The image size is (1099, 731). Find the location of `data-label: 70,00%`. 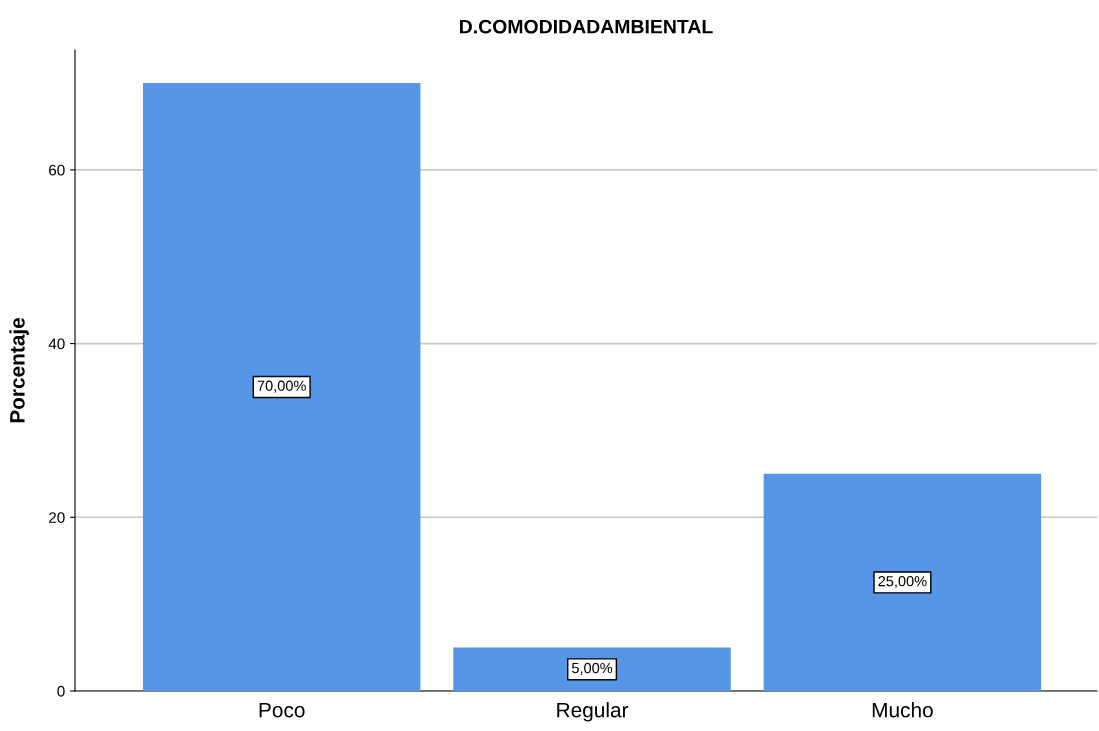

data-label: 70,00% is located at coordinates (281, 386).